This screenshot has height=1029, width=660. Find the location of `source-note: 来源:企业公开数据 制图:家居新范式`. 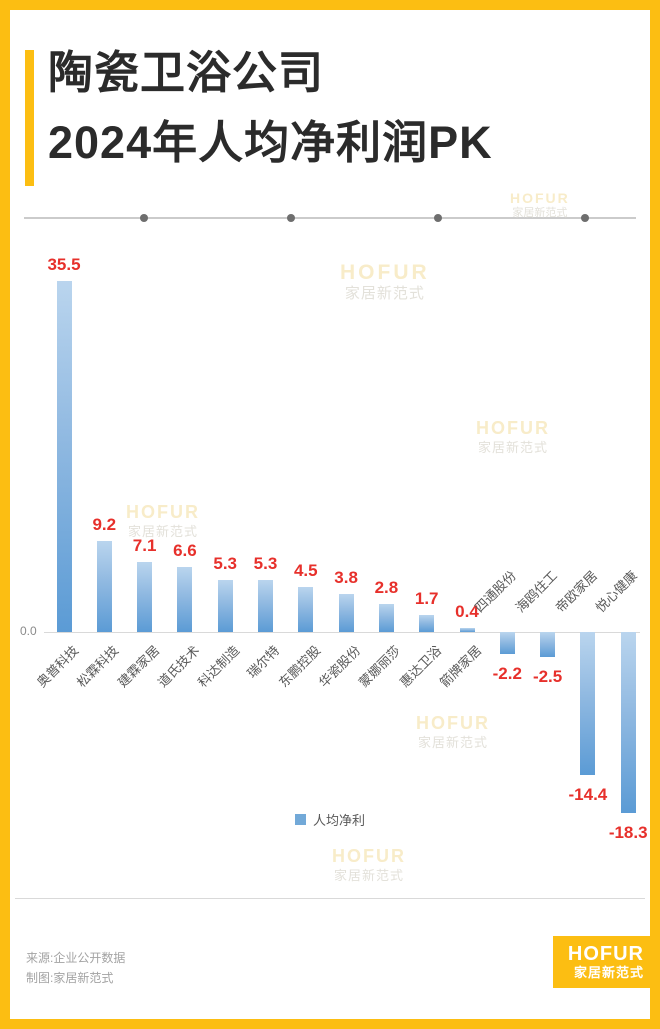

source-note: 来源:企业公开数据 制图:家居新范式 is located at coordinates (75, 968).